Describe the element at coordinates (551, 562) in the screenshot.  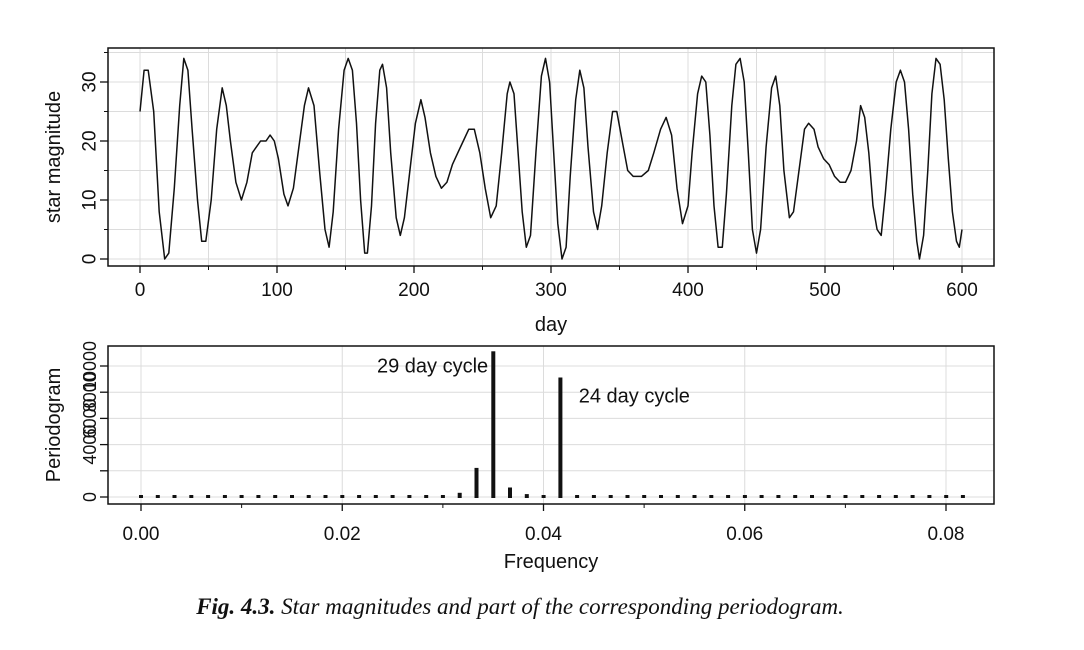
I see `periodogram-x-axis-label: Frequency` at that location.